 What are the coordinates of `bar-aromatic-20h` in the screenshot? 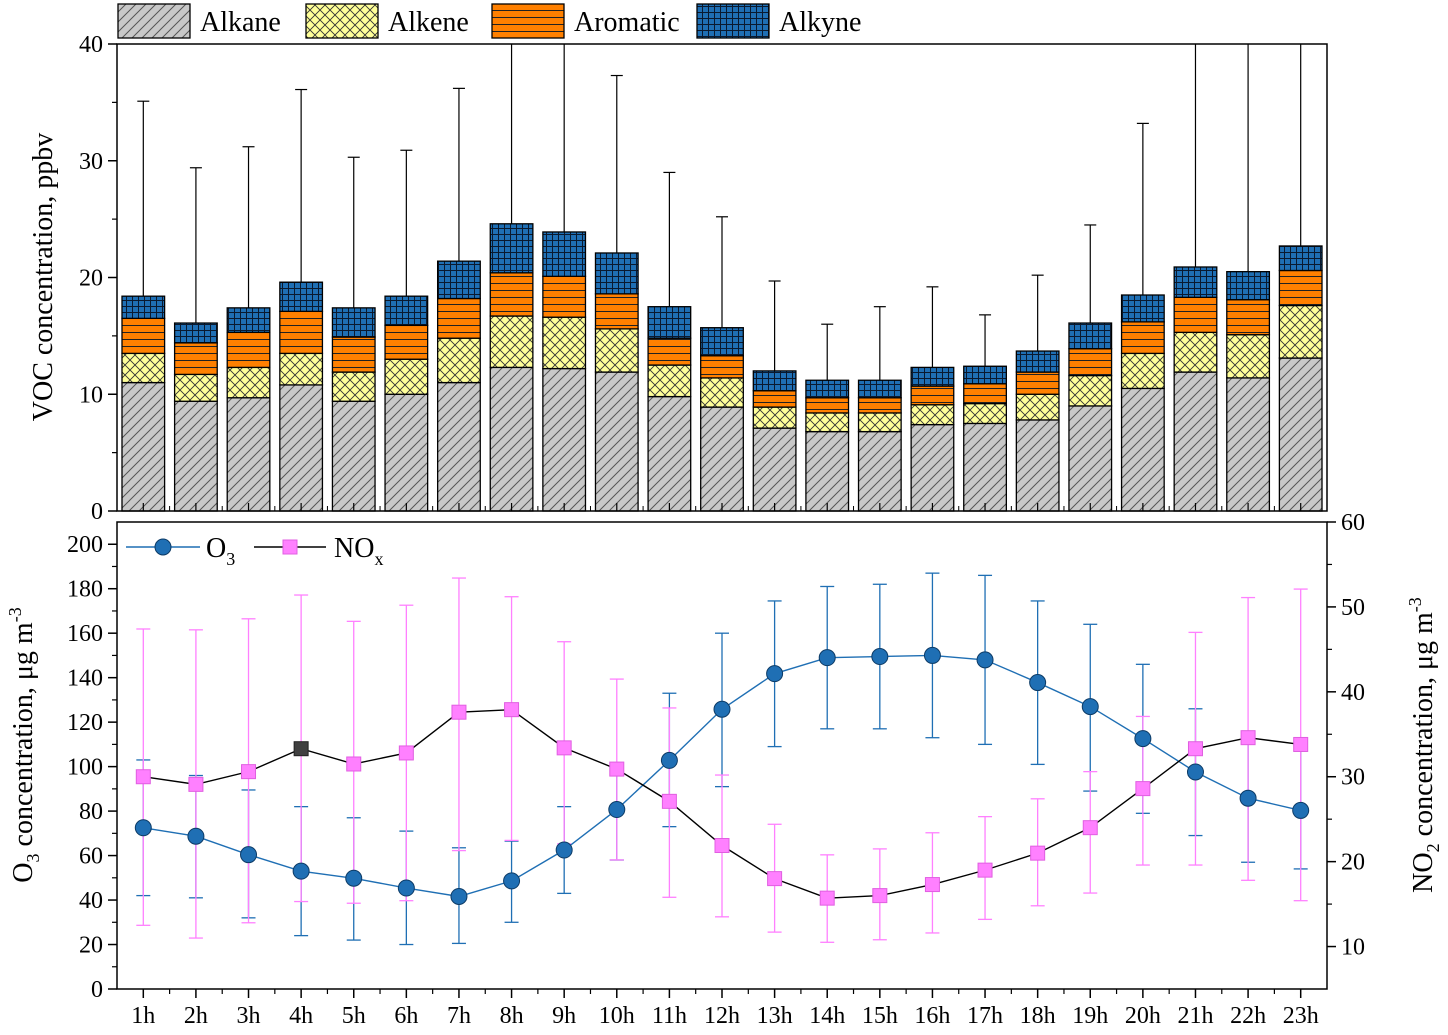 It's located at (1142, 338).